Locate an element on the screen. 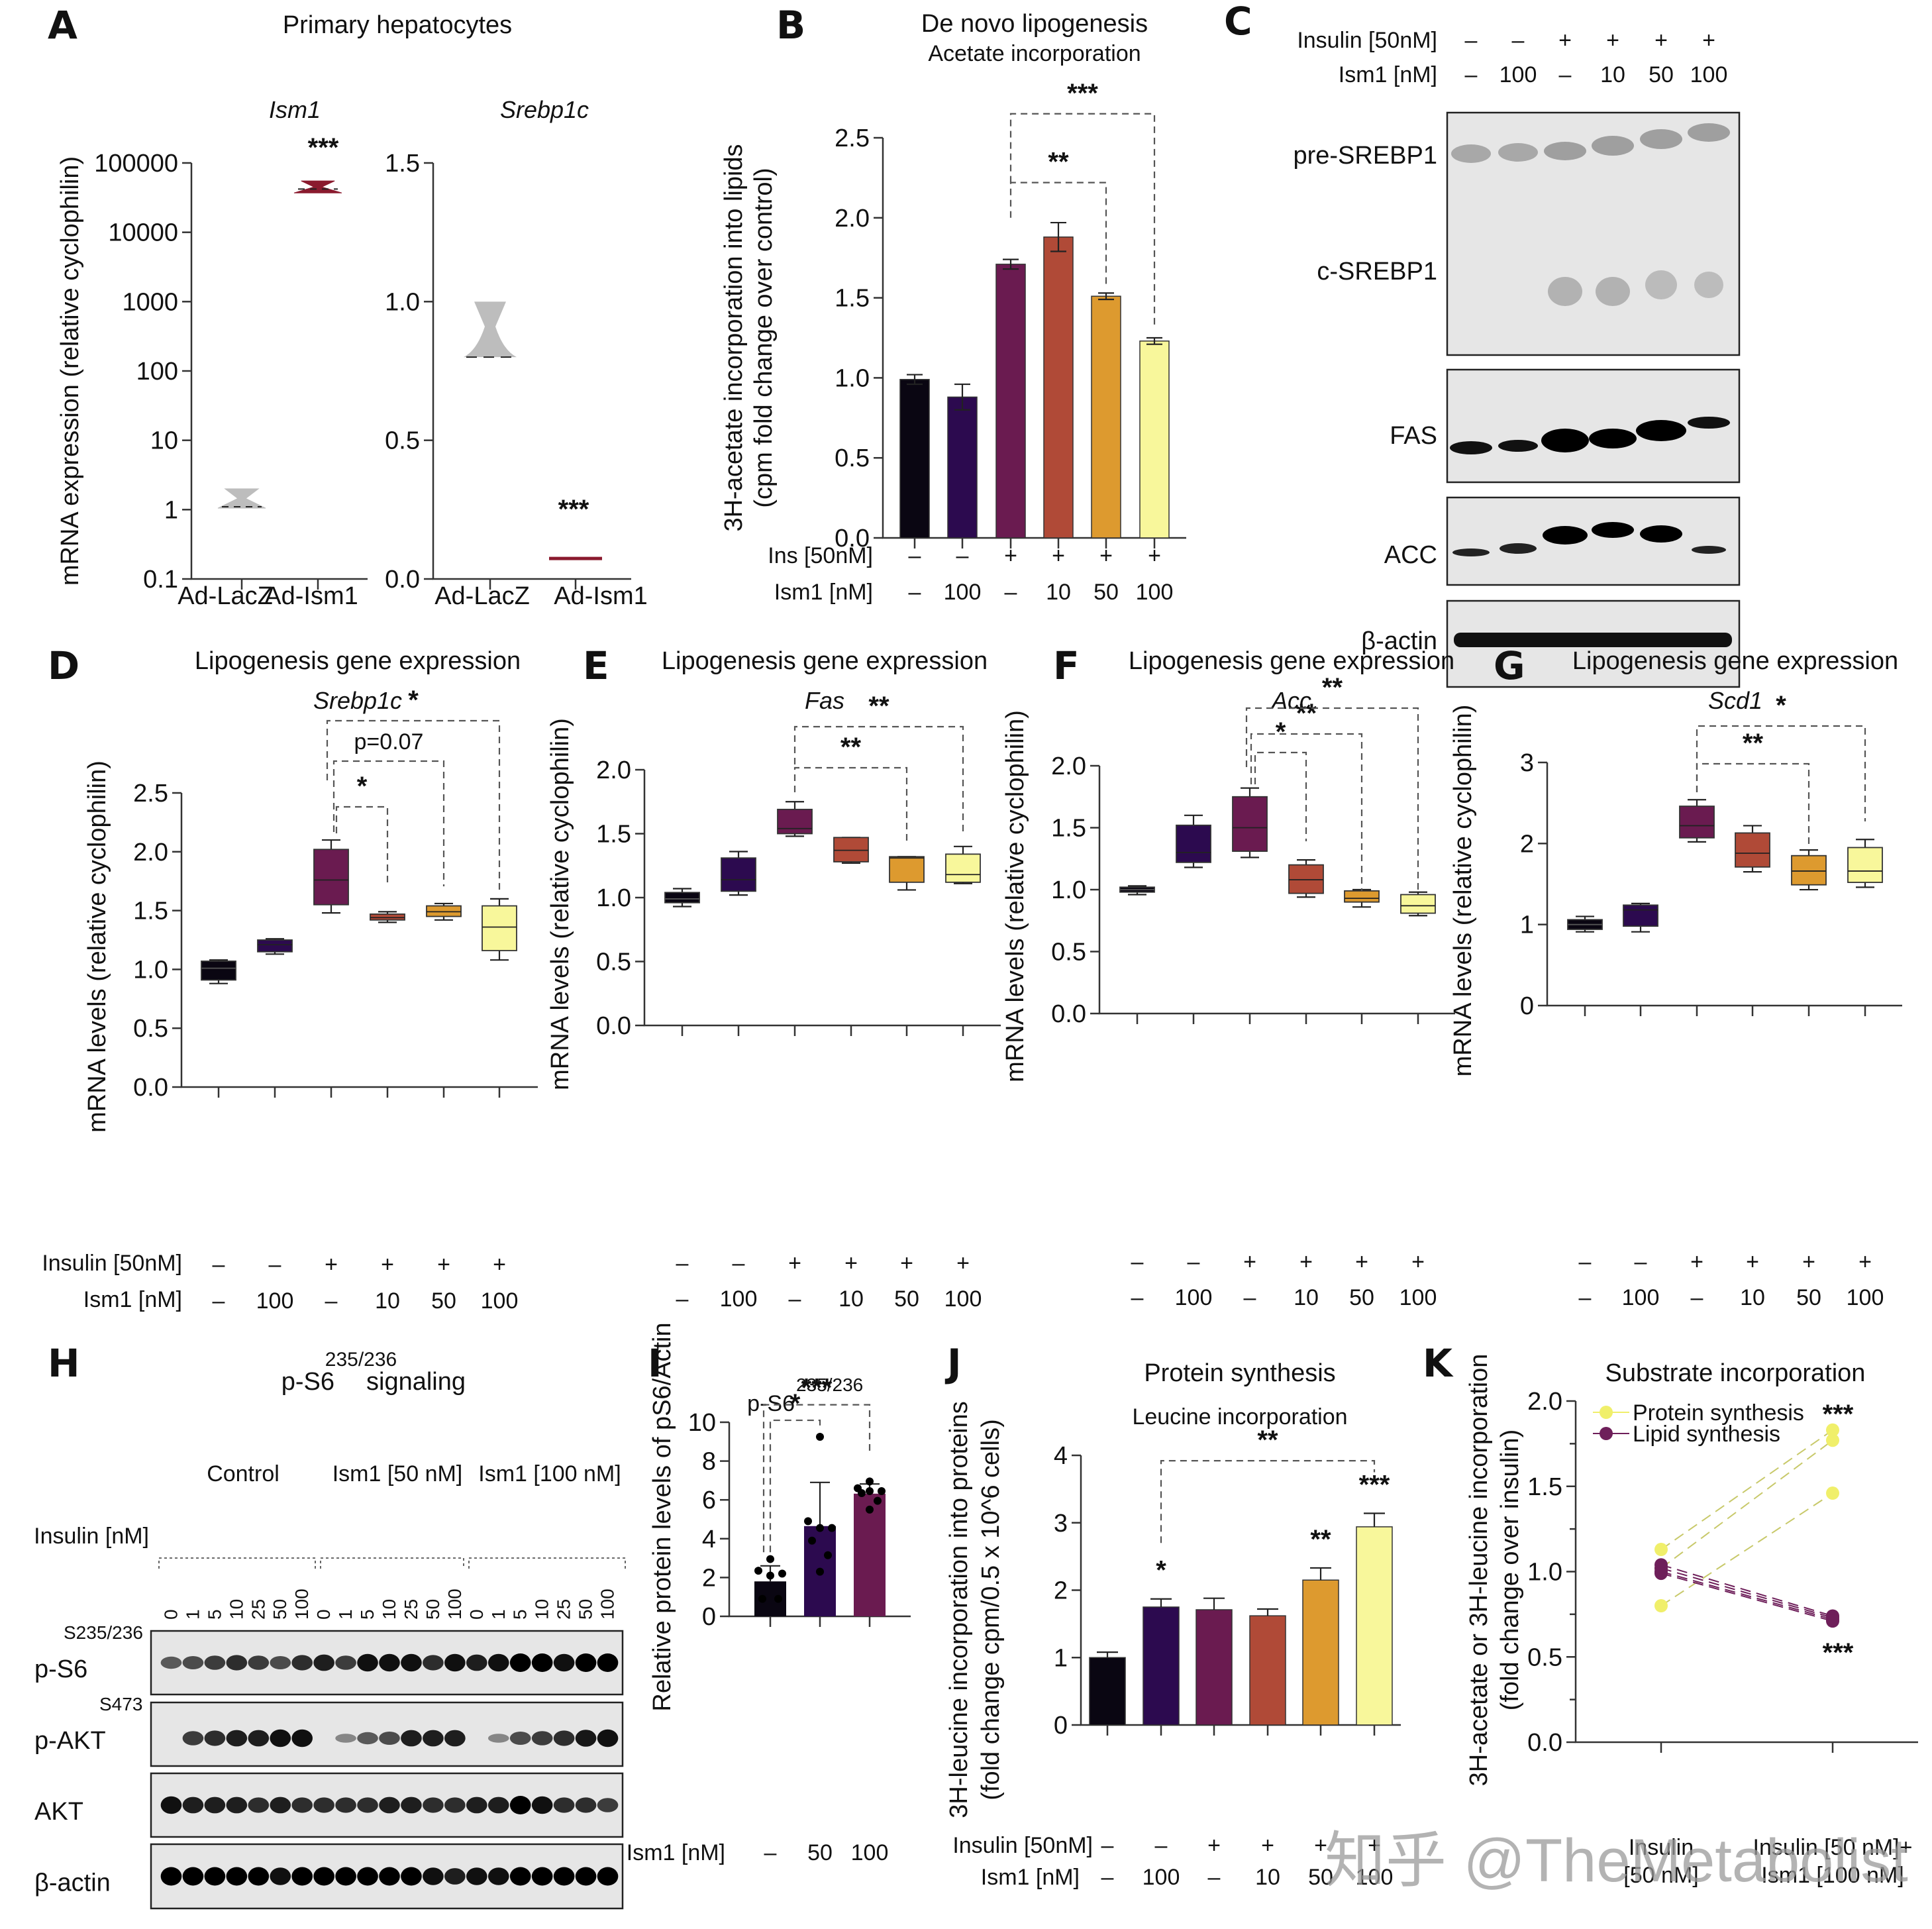  box is located at coordinates (738, 874).